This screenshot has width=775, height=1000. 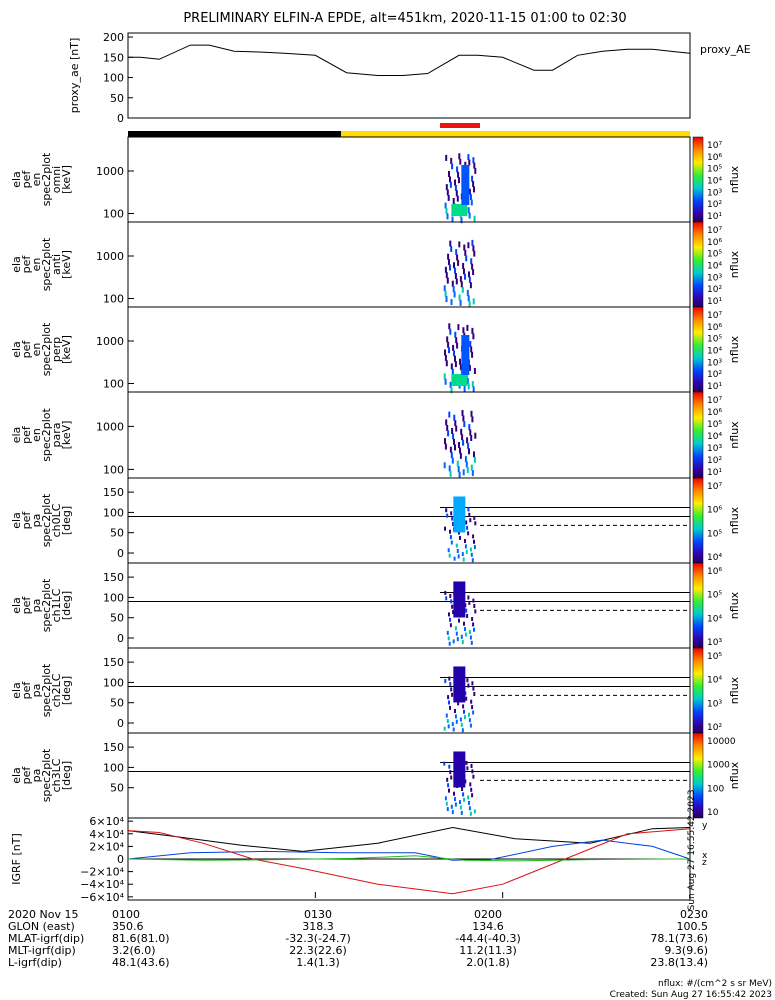 I want to click on ae-panel-frame, so click(x=409, y=75).